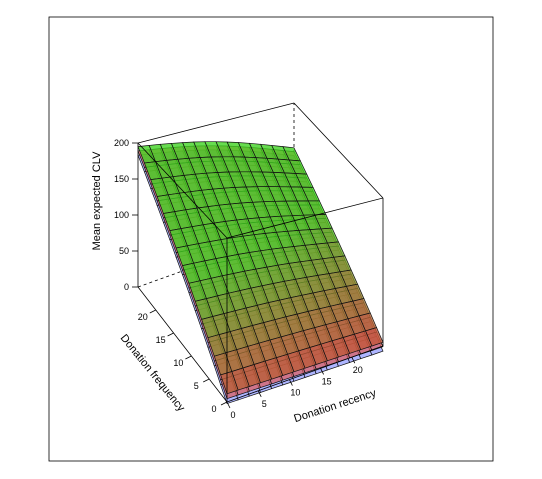  Describe the element at coordinates (126, 287) in the screenshot. I see `z-tick-label: 0` at that location.